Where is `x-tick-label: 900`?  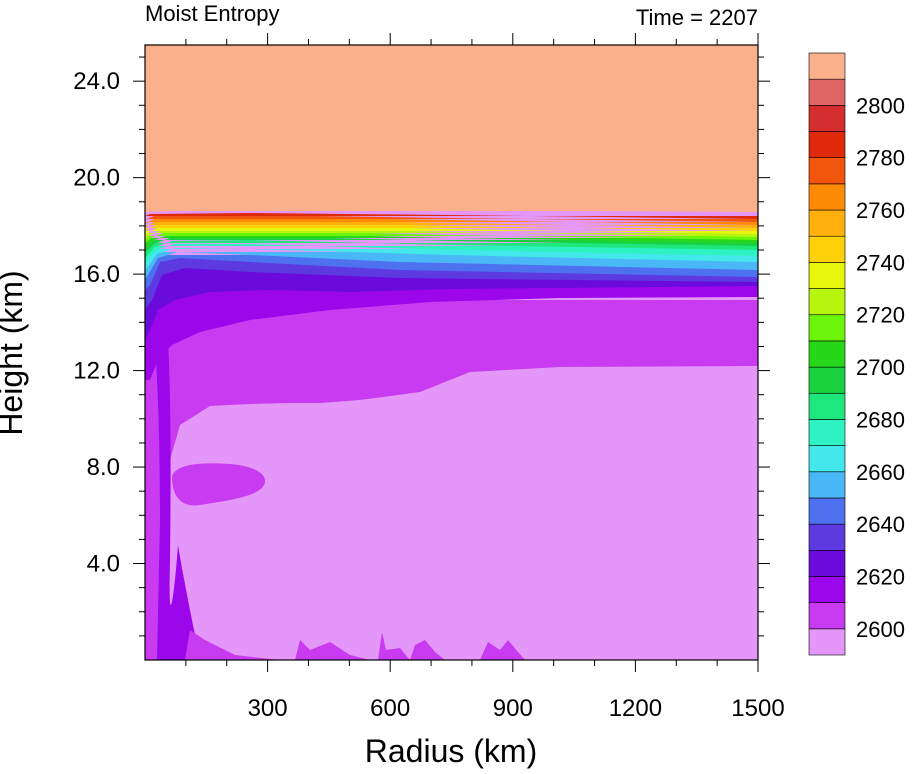
x-tick-label: 900 is located at coordinates (513, 708).